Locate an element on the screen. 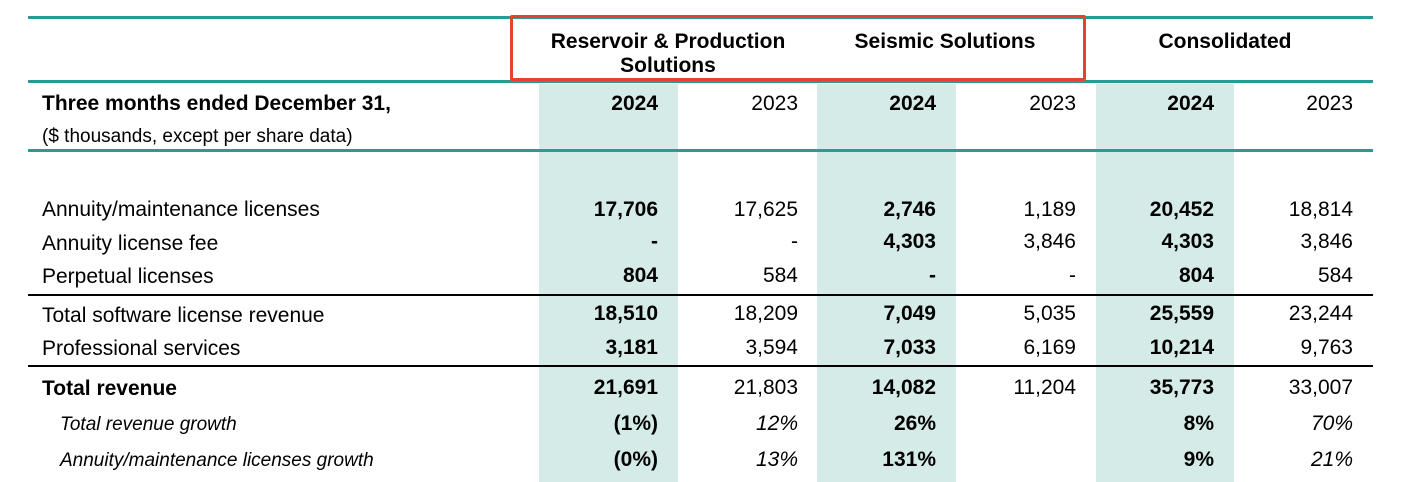 The width and height of the screenshot is (1404, 482). table-cell: 2,746 is located at coordinates (909, 209).